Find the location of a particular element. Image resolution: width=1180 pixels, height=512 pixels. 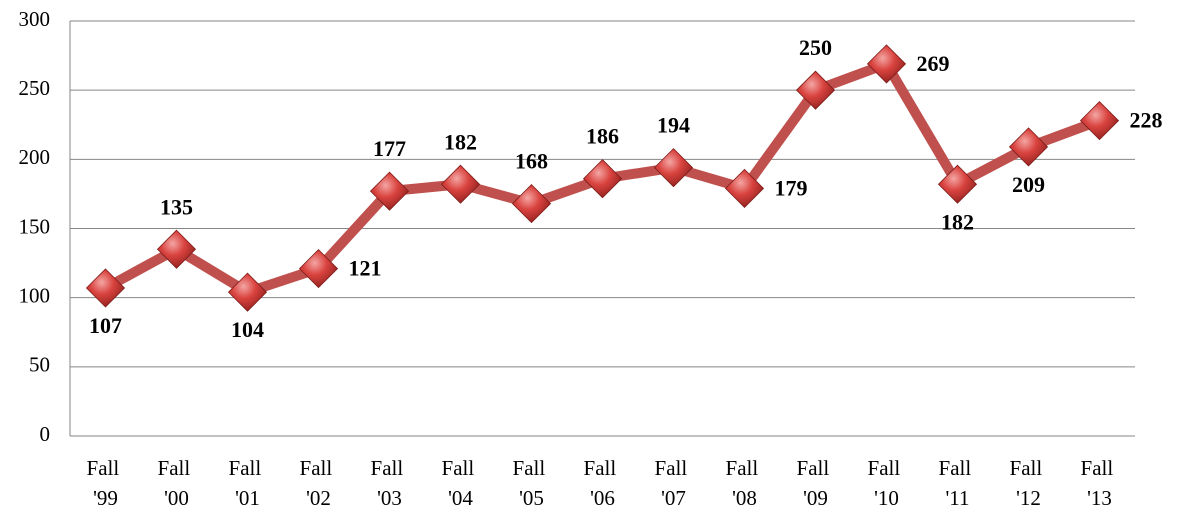

y-tick-label: 300 is located at coordinates (35, 19).